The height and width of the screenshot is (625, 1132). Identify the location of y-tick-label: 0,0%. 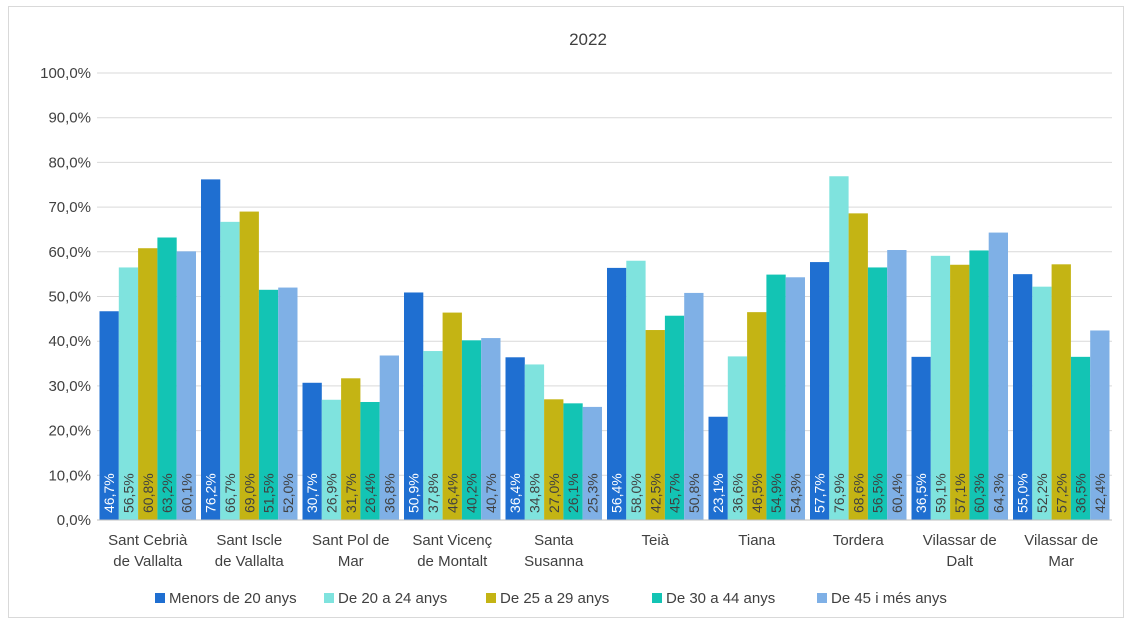
(74, 520).